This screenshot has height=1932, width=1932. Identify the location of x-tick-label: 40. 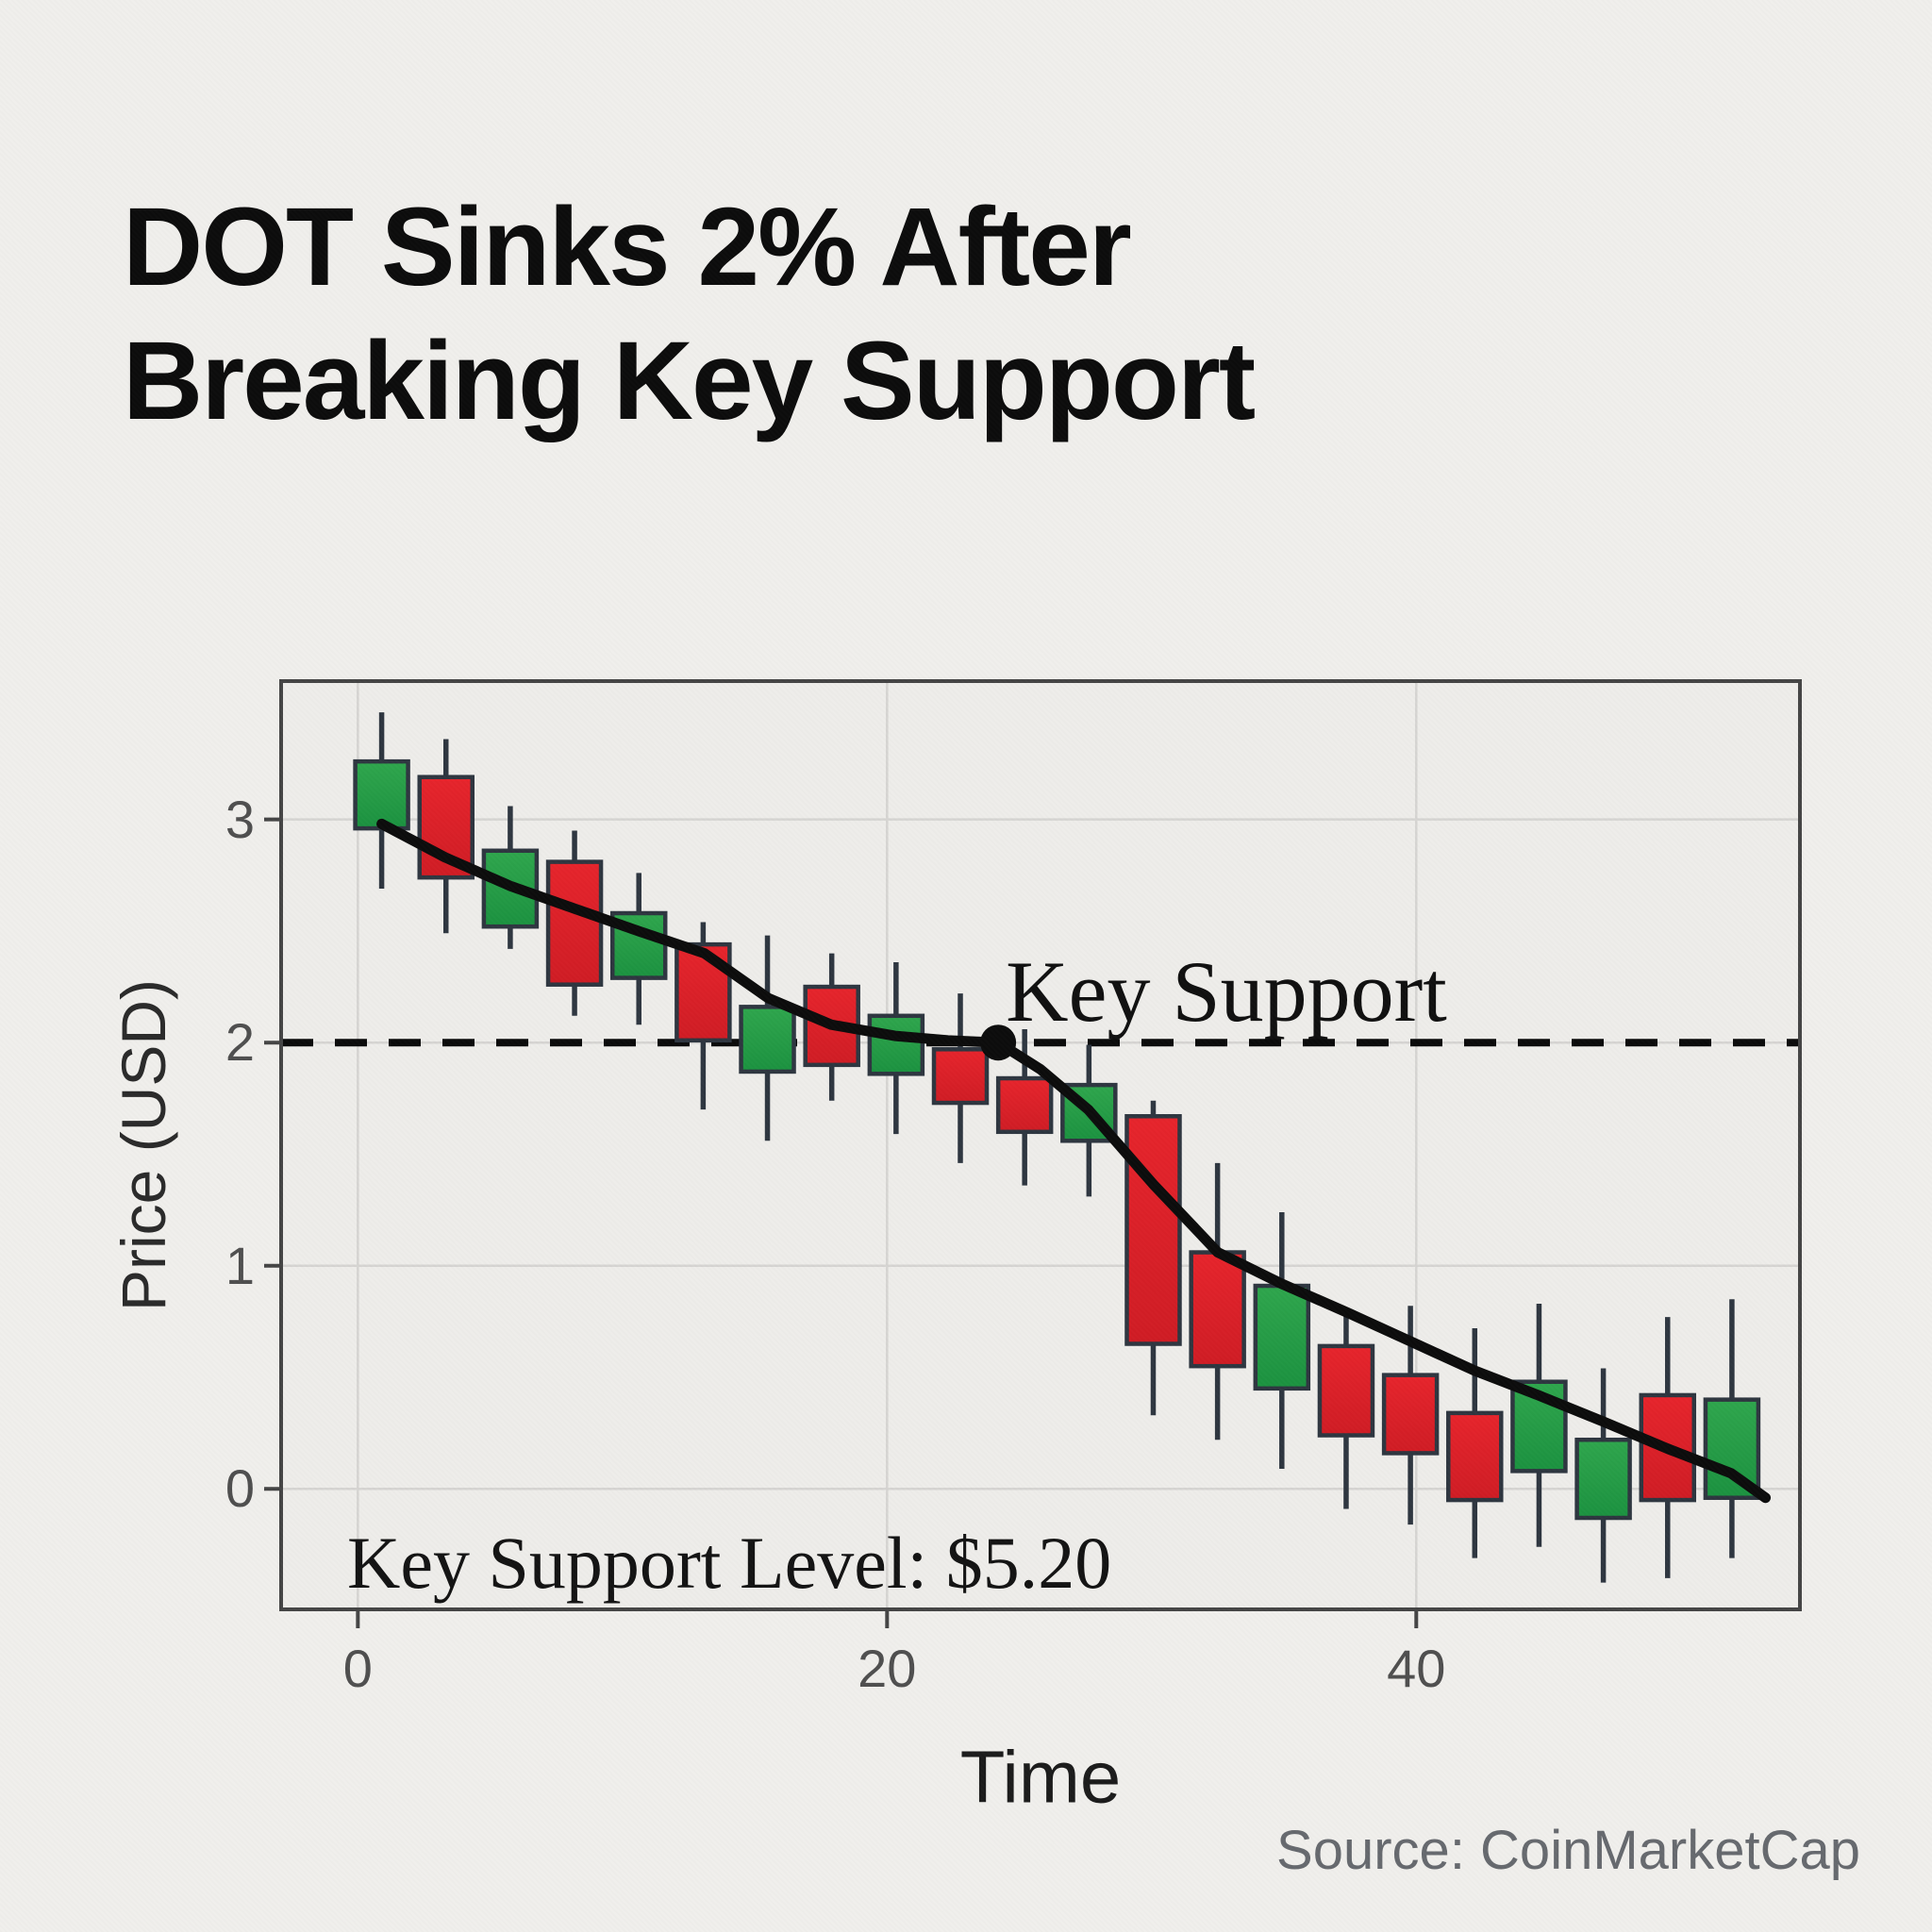
(1417, 1669).